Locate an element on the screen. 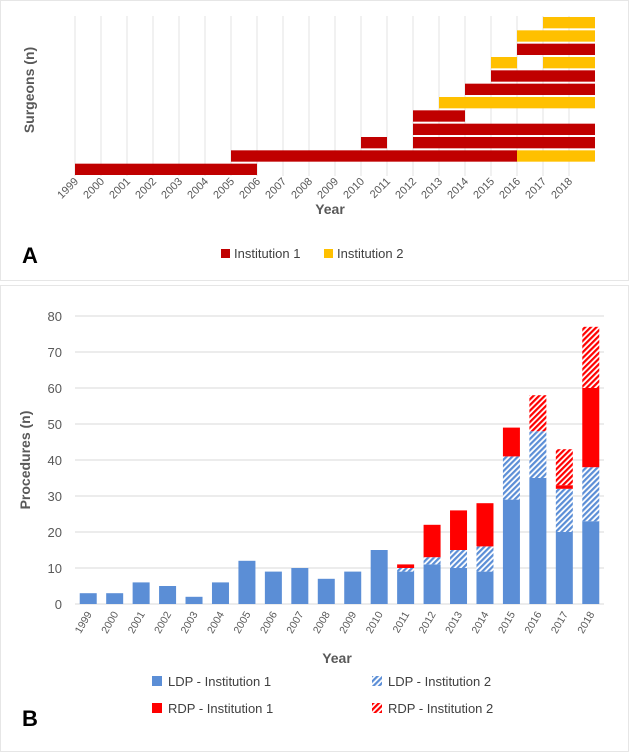 The image size is (629, 752). y-tick-label: 50 is located at coordinates (55, 424).